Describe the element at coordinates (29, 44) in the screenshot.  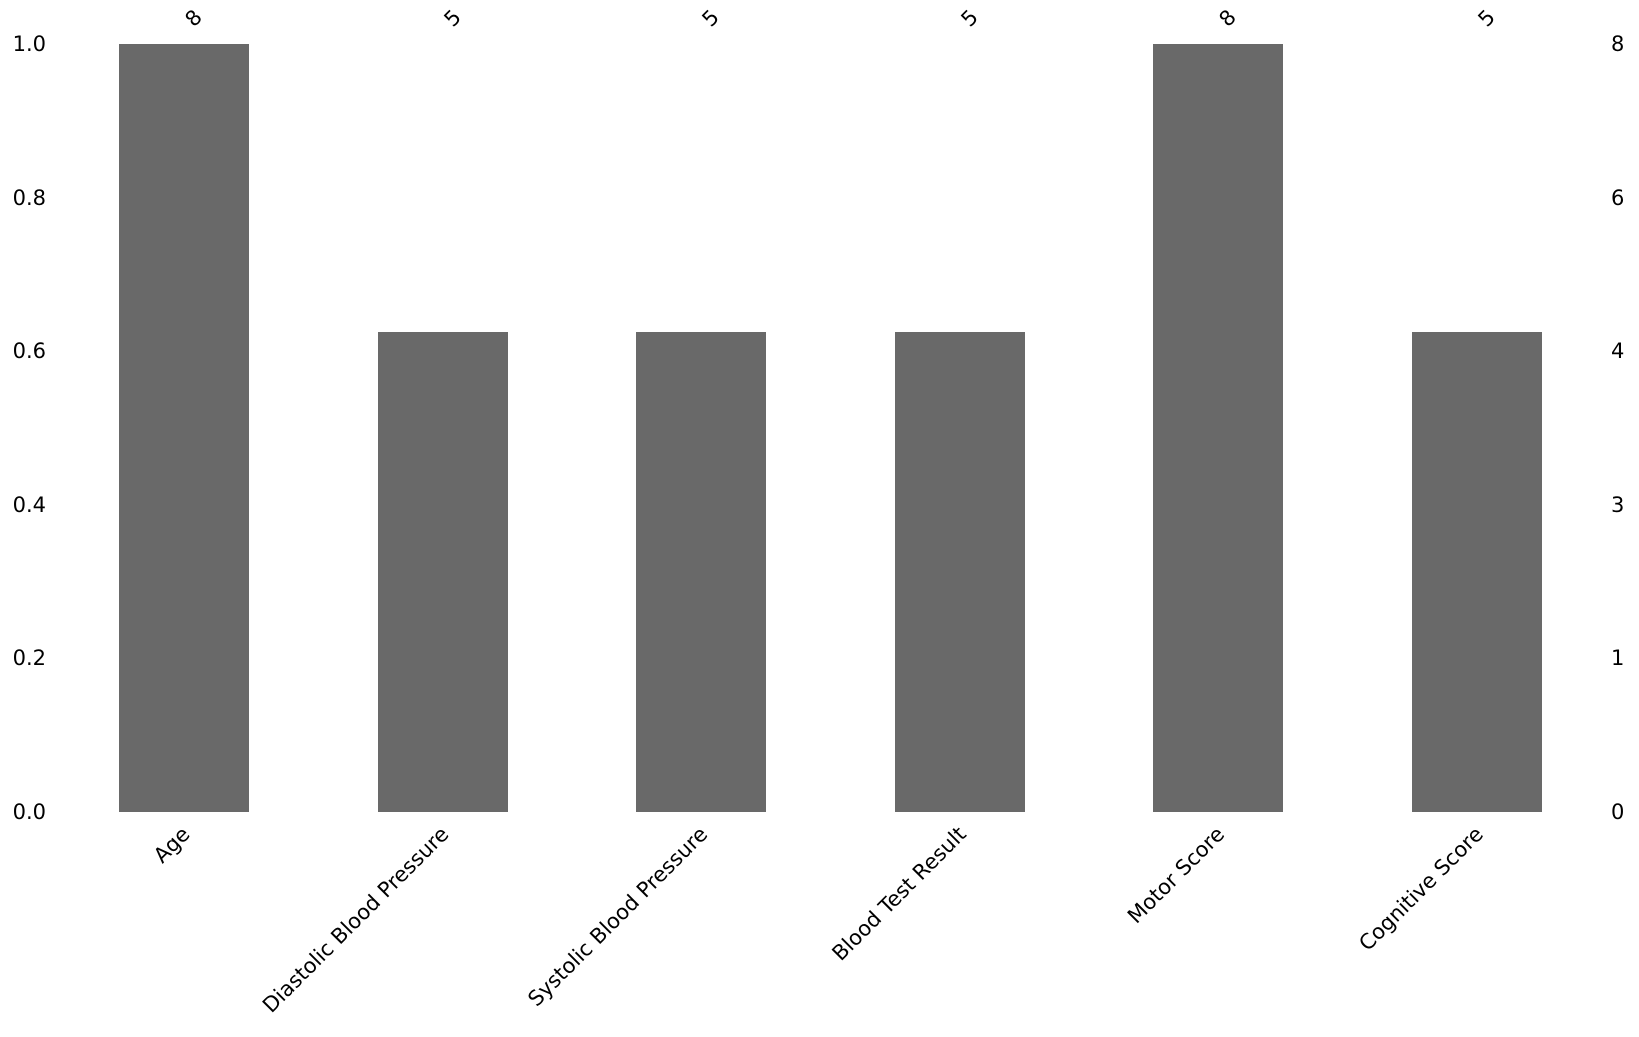
I see `y-tick-label-left: 1.0` at that location.